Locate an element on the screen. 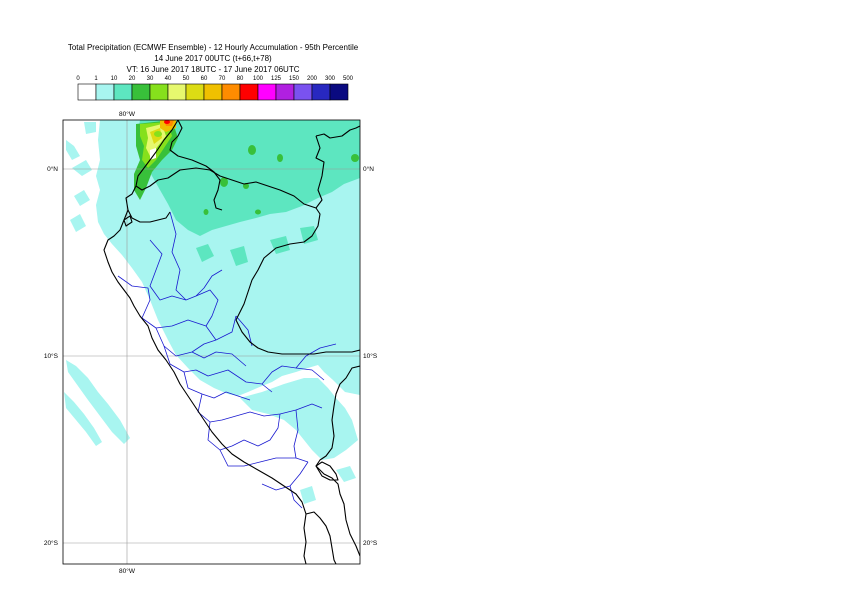  precip-patches-teal is located at coordinates (257, 246).